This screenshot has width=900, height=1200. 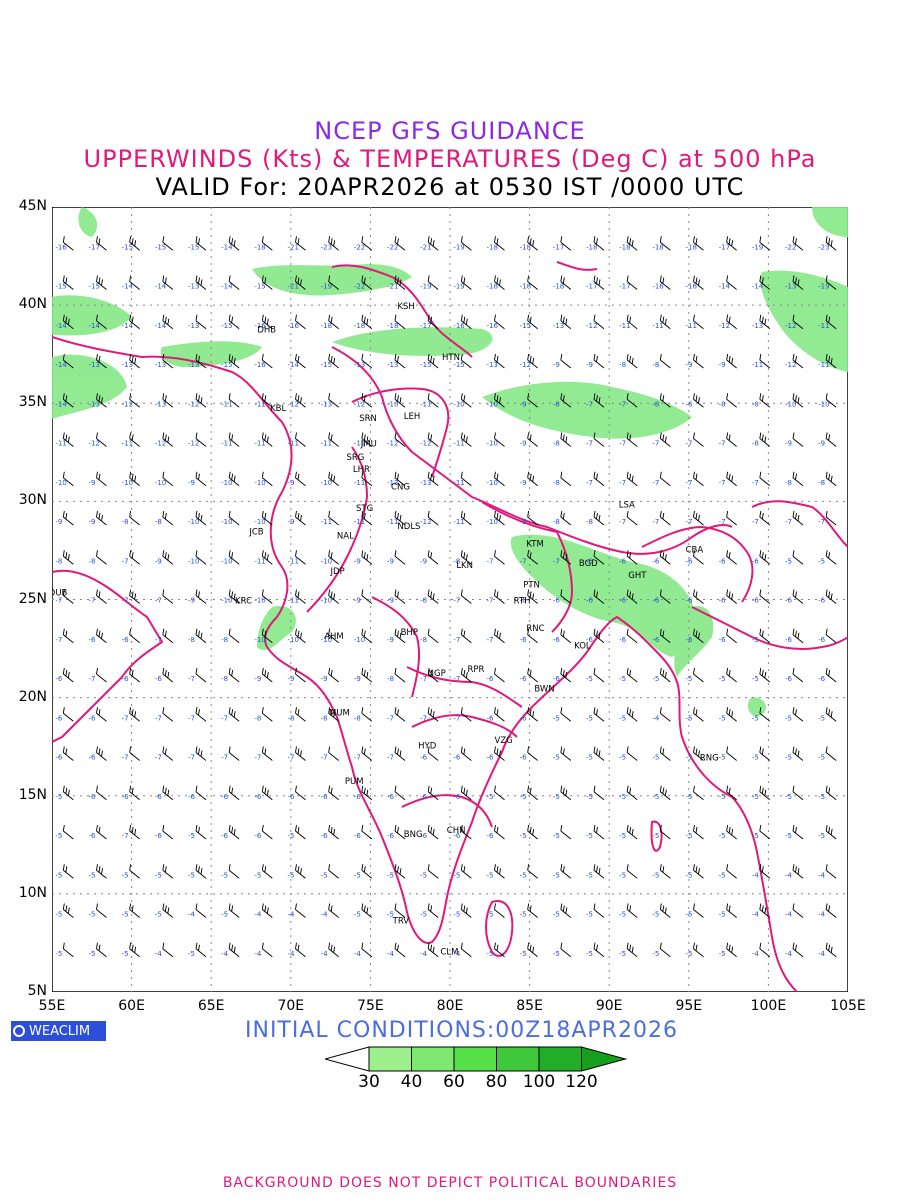 I want to click on station-label: RNG, so click(x=709, y=758).